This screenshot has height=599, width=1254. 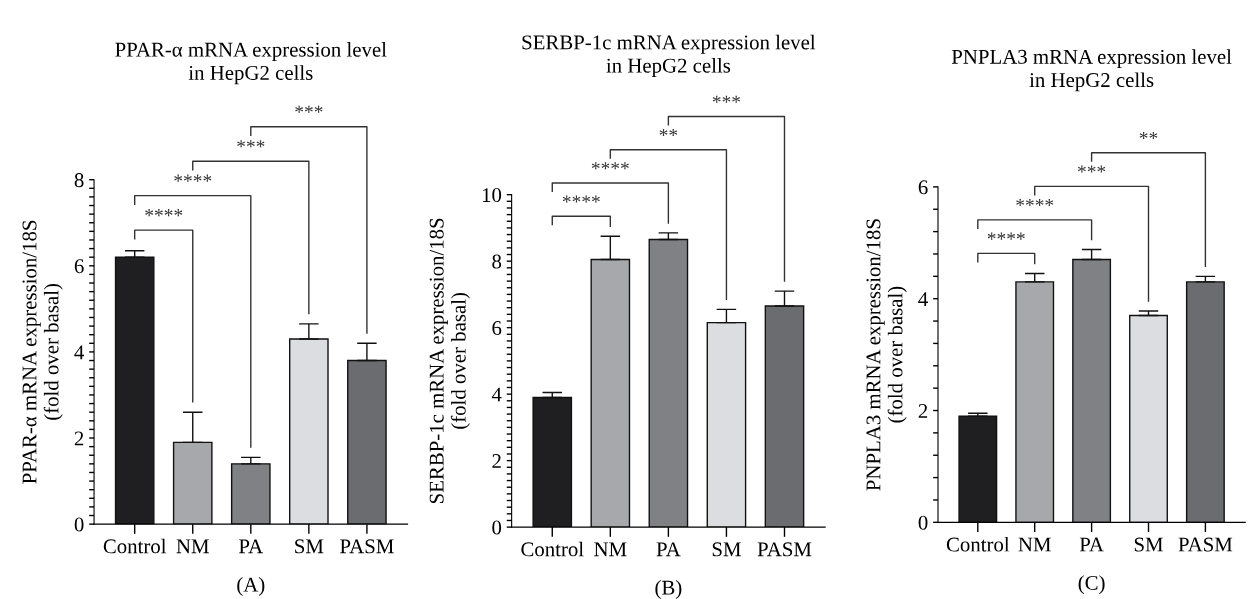 I want to click on chart-title: SERBP-1c mRNA expression level in HepG2 cells, so click(x=669, y=55).